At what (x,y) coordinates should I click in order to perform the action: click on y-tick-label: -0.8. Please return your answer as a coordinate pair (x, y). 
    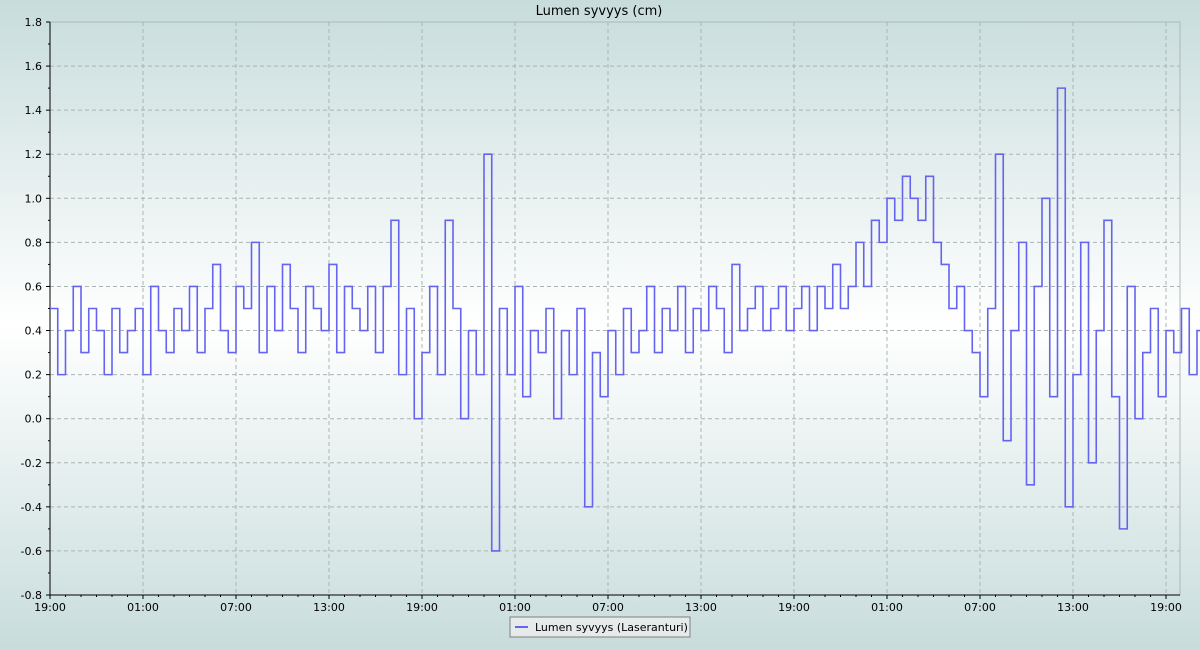
    Looking at the image, I should click on (31, 595).